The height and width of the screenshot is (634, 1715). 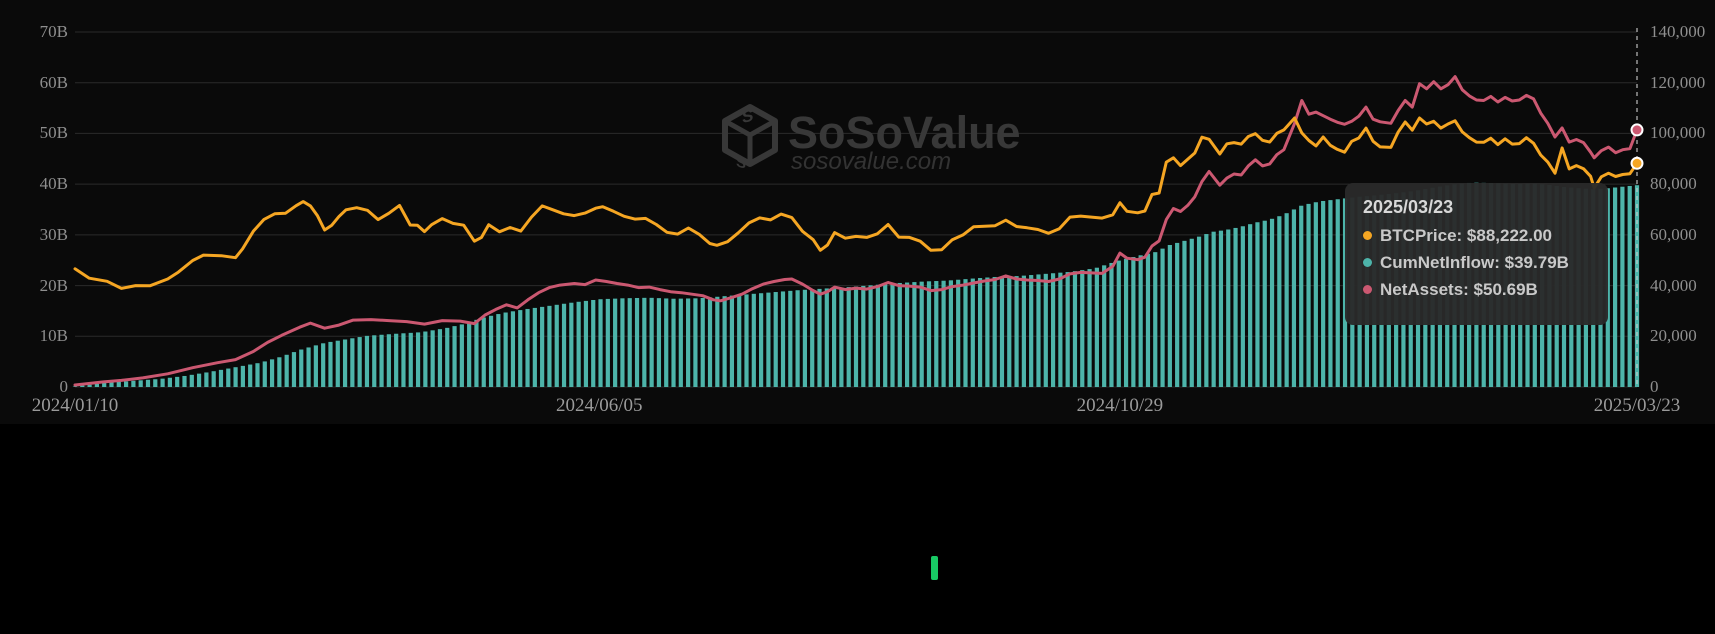 What do you see at coordinates (750, 138) in the screenshot?
I see `sosovalue-logo-icon: S S` at bounding box center [750, 138].